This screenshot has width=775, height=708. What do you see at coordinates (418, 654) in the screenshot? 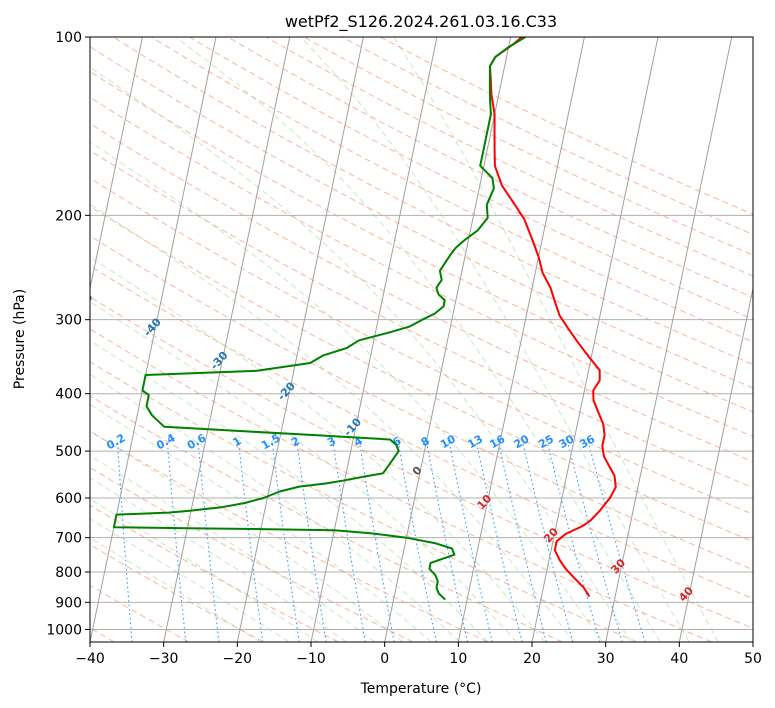
I see `x-axis-ticks: −40 −30 −20 −10 0 10 20 30 40 50` at bounding box center [418, 654].